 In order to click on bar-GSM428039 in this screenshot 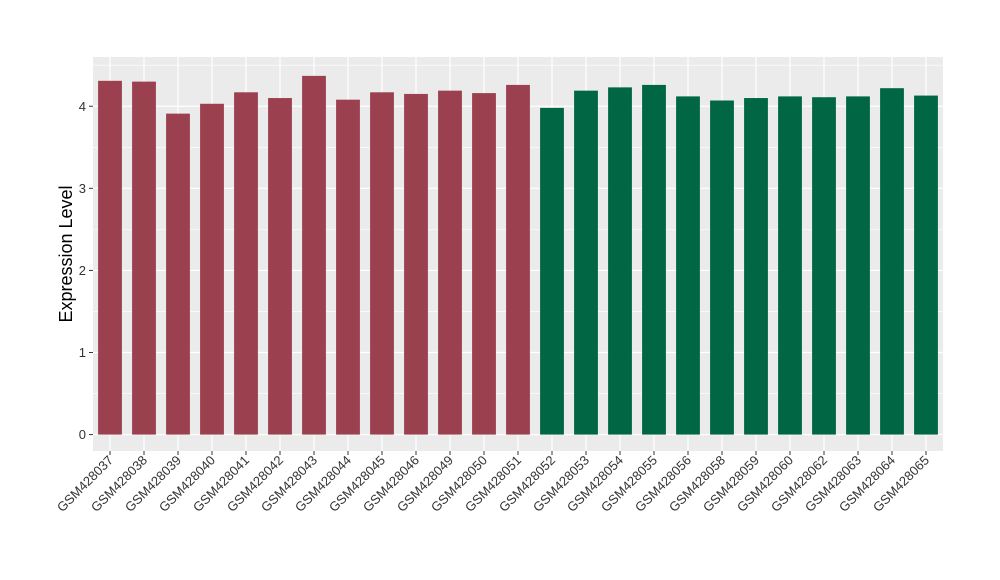, I will do `click(178, 274)`.